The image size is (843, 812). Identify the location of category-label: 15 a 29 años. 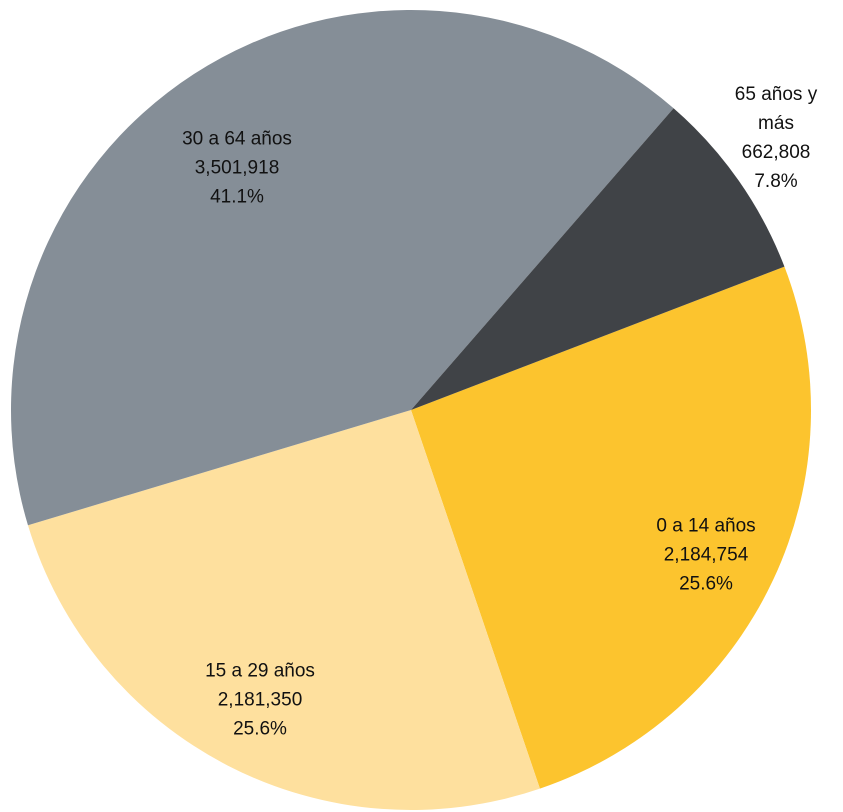
(260, 671).